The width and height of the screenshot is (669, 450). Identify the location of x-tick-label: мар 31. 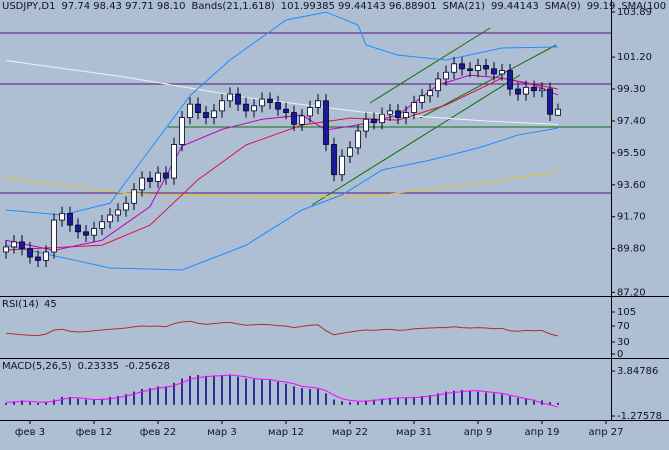
(414, 432).